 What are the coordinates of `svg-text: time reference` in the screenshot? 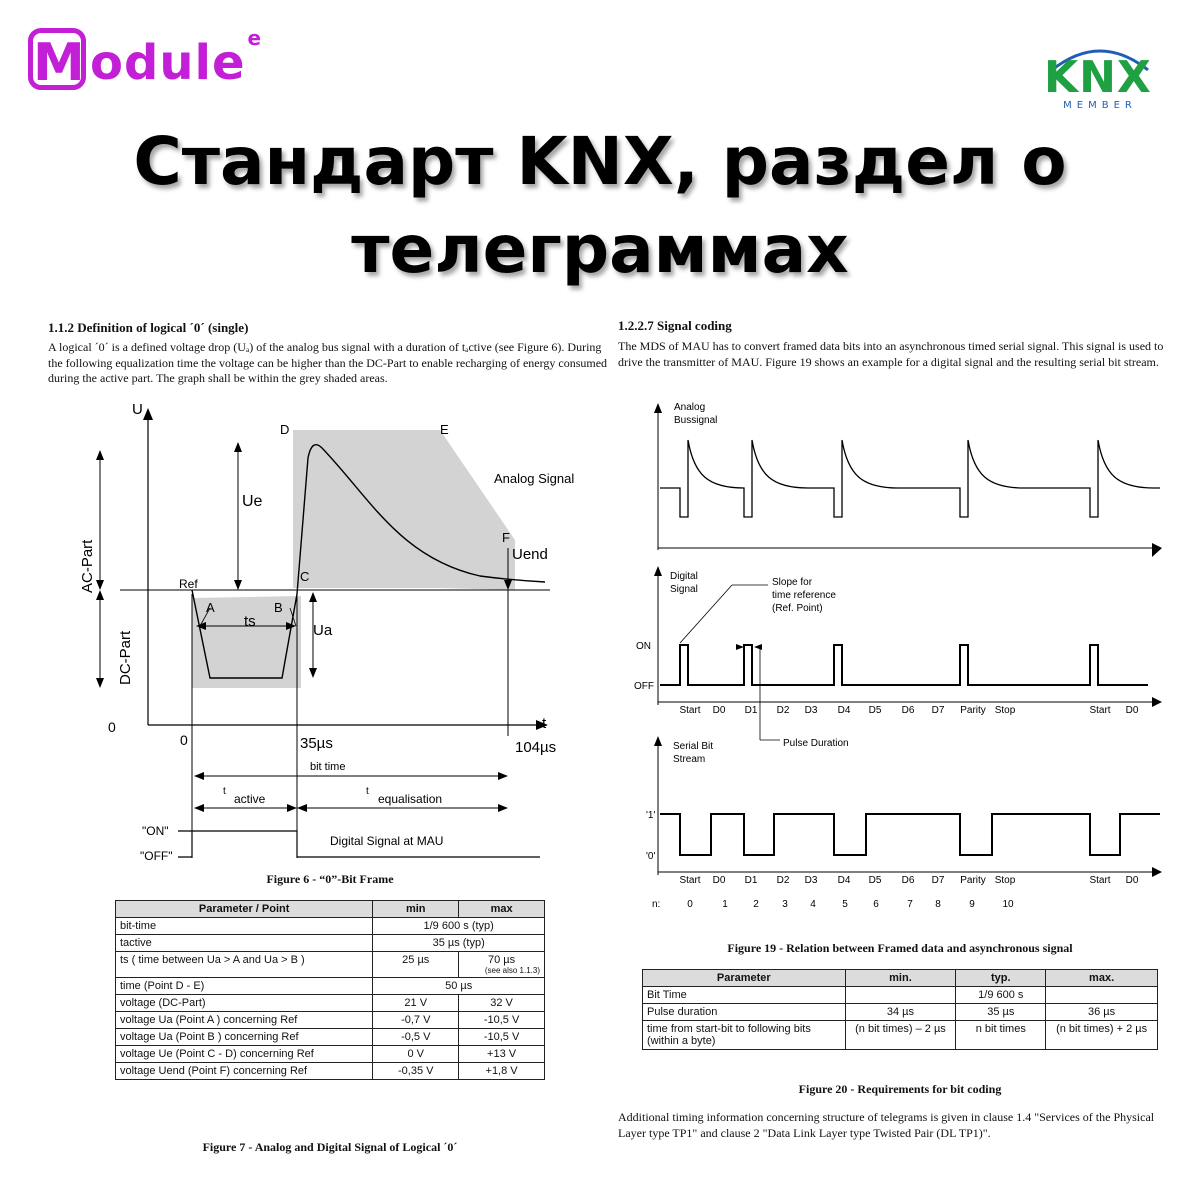 It's located at (804, 595).